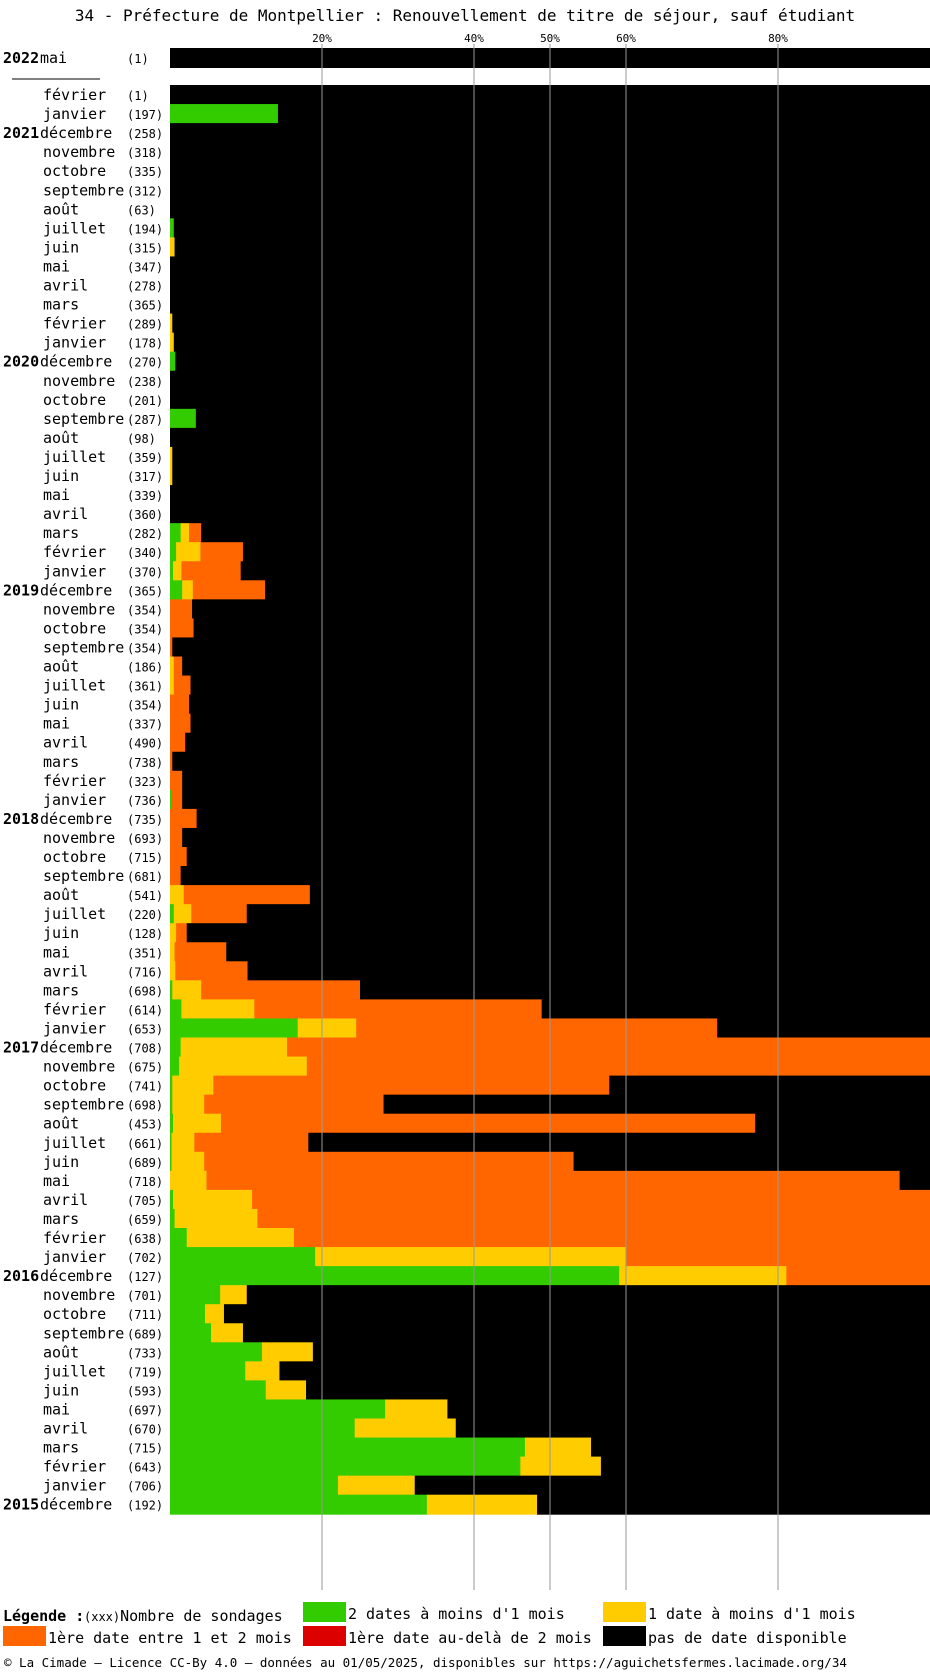 The width and height of the screenshot is (930, 1675). What do you see at coordinates (145, 763) in the screenshot?
I see `count-label: (738)` at bounding box center [145, 763].